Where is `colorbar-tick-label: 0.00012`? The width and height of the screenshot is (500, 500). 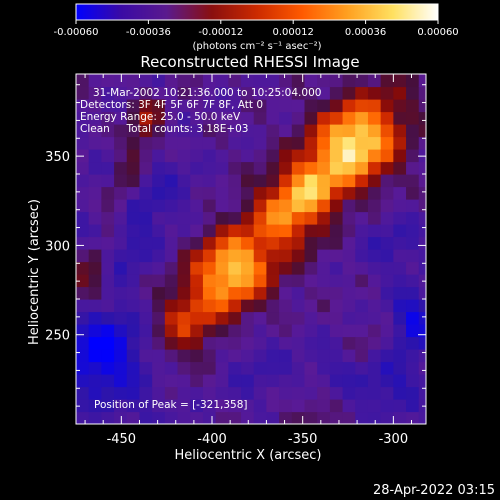
colorbar-tick-label: 0.00012 is located at coordinates (293, 32).